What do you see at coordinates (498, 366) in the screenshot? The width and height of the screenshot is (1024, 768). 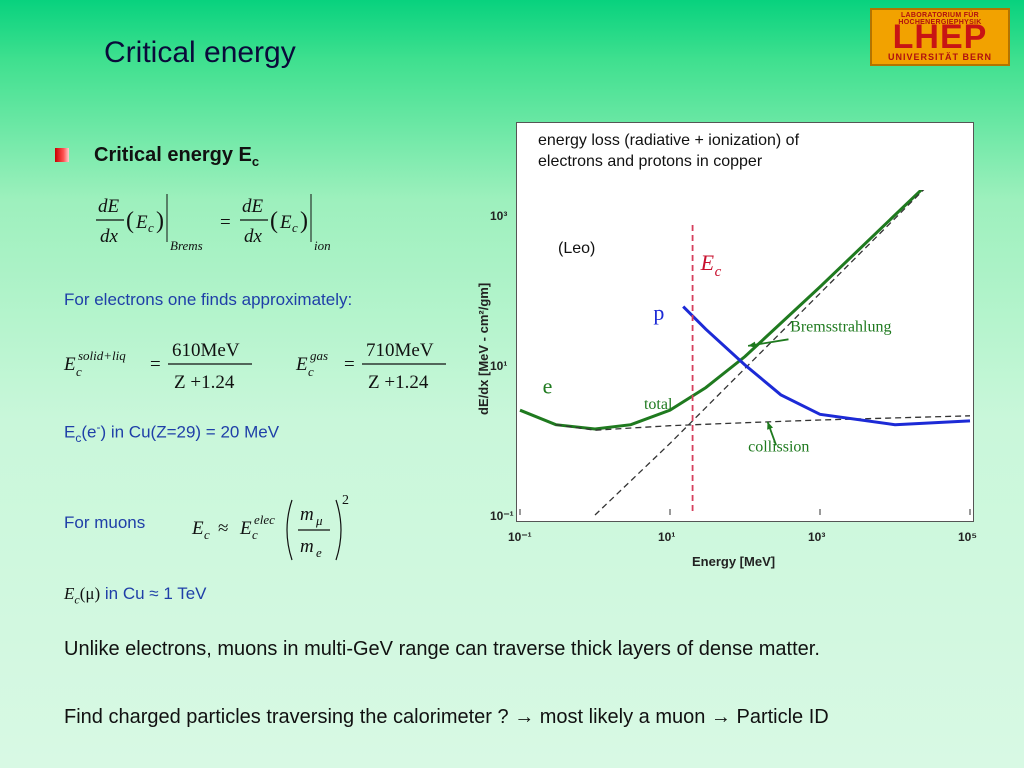 I see `y-tick-label: 10¹` at bounding box center [498, 366].